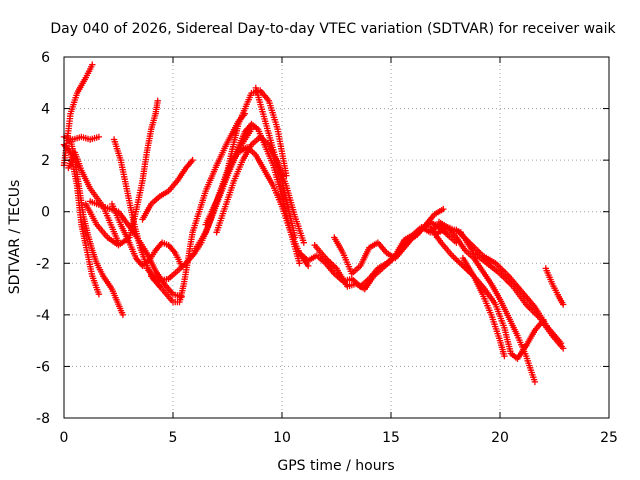  What do you see at coordinates (78, 115) in the screenshot?
I see `series-arc1` at bounding box center [78, 115].